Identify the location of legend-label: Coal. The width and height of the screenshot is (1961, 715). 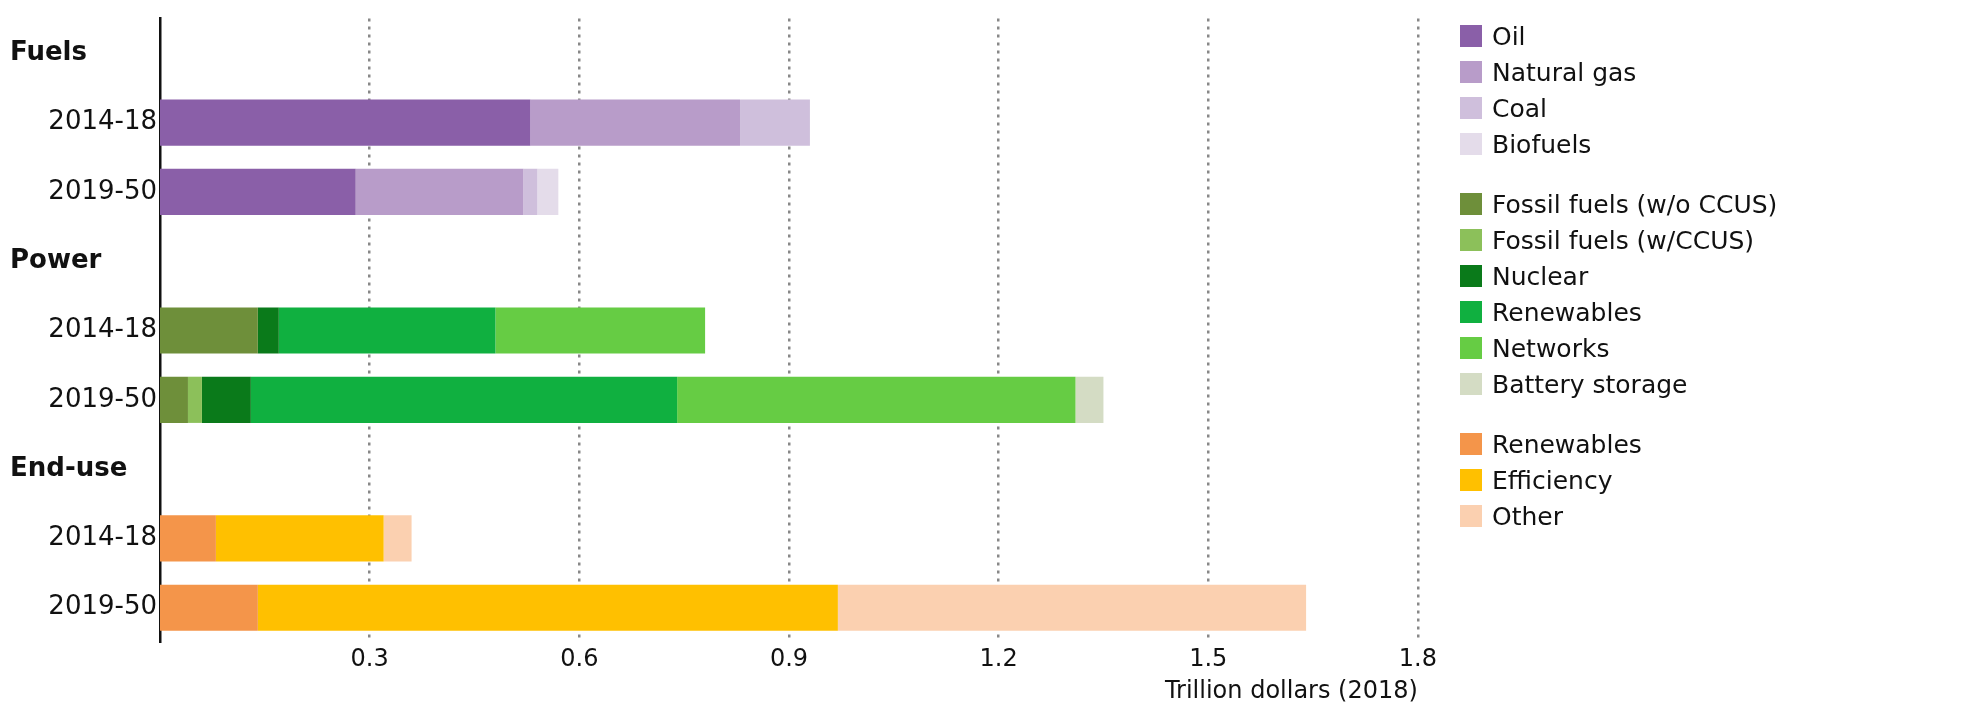
(1520, 108).